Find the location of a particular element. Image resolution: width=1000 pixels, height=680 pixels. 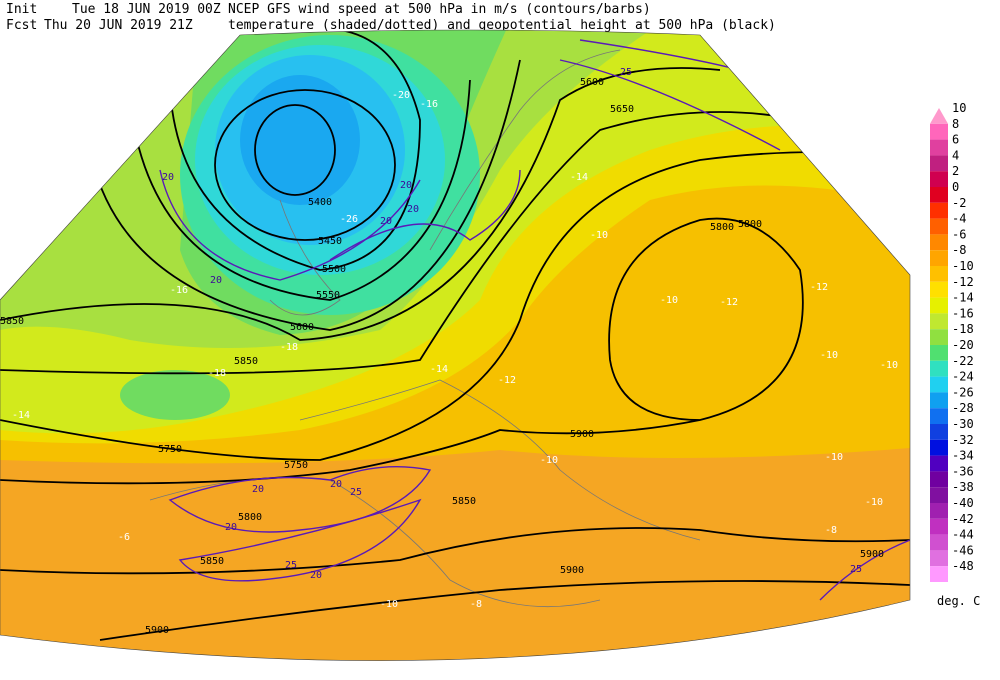

height-label: 5600 is located at coordinates (302, 327).